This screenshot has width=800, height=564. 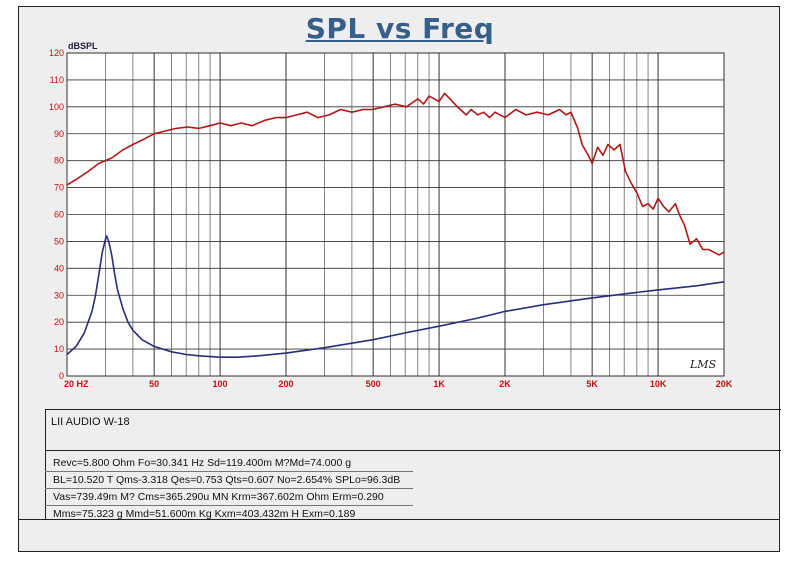 What do you see at coordinates (59, 322) in the screenshot?
I see `y-tick-label: 20` at bounding box center [59, 322].